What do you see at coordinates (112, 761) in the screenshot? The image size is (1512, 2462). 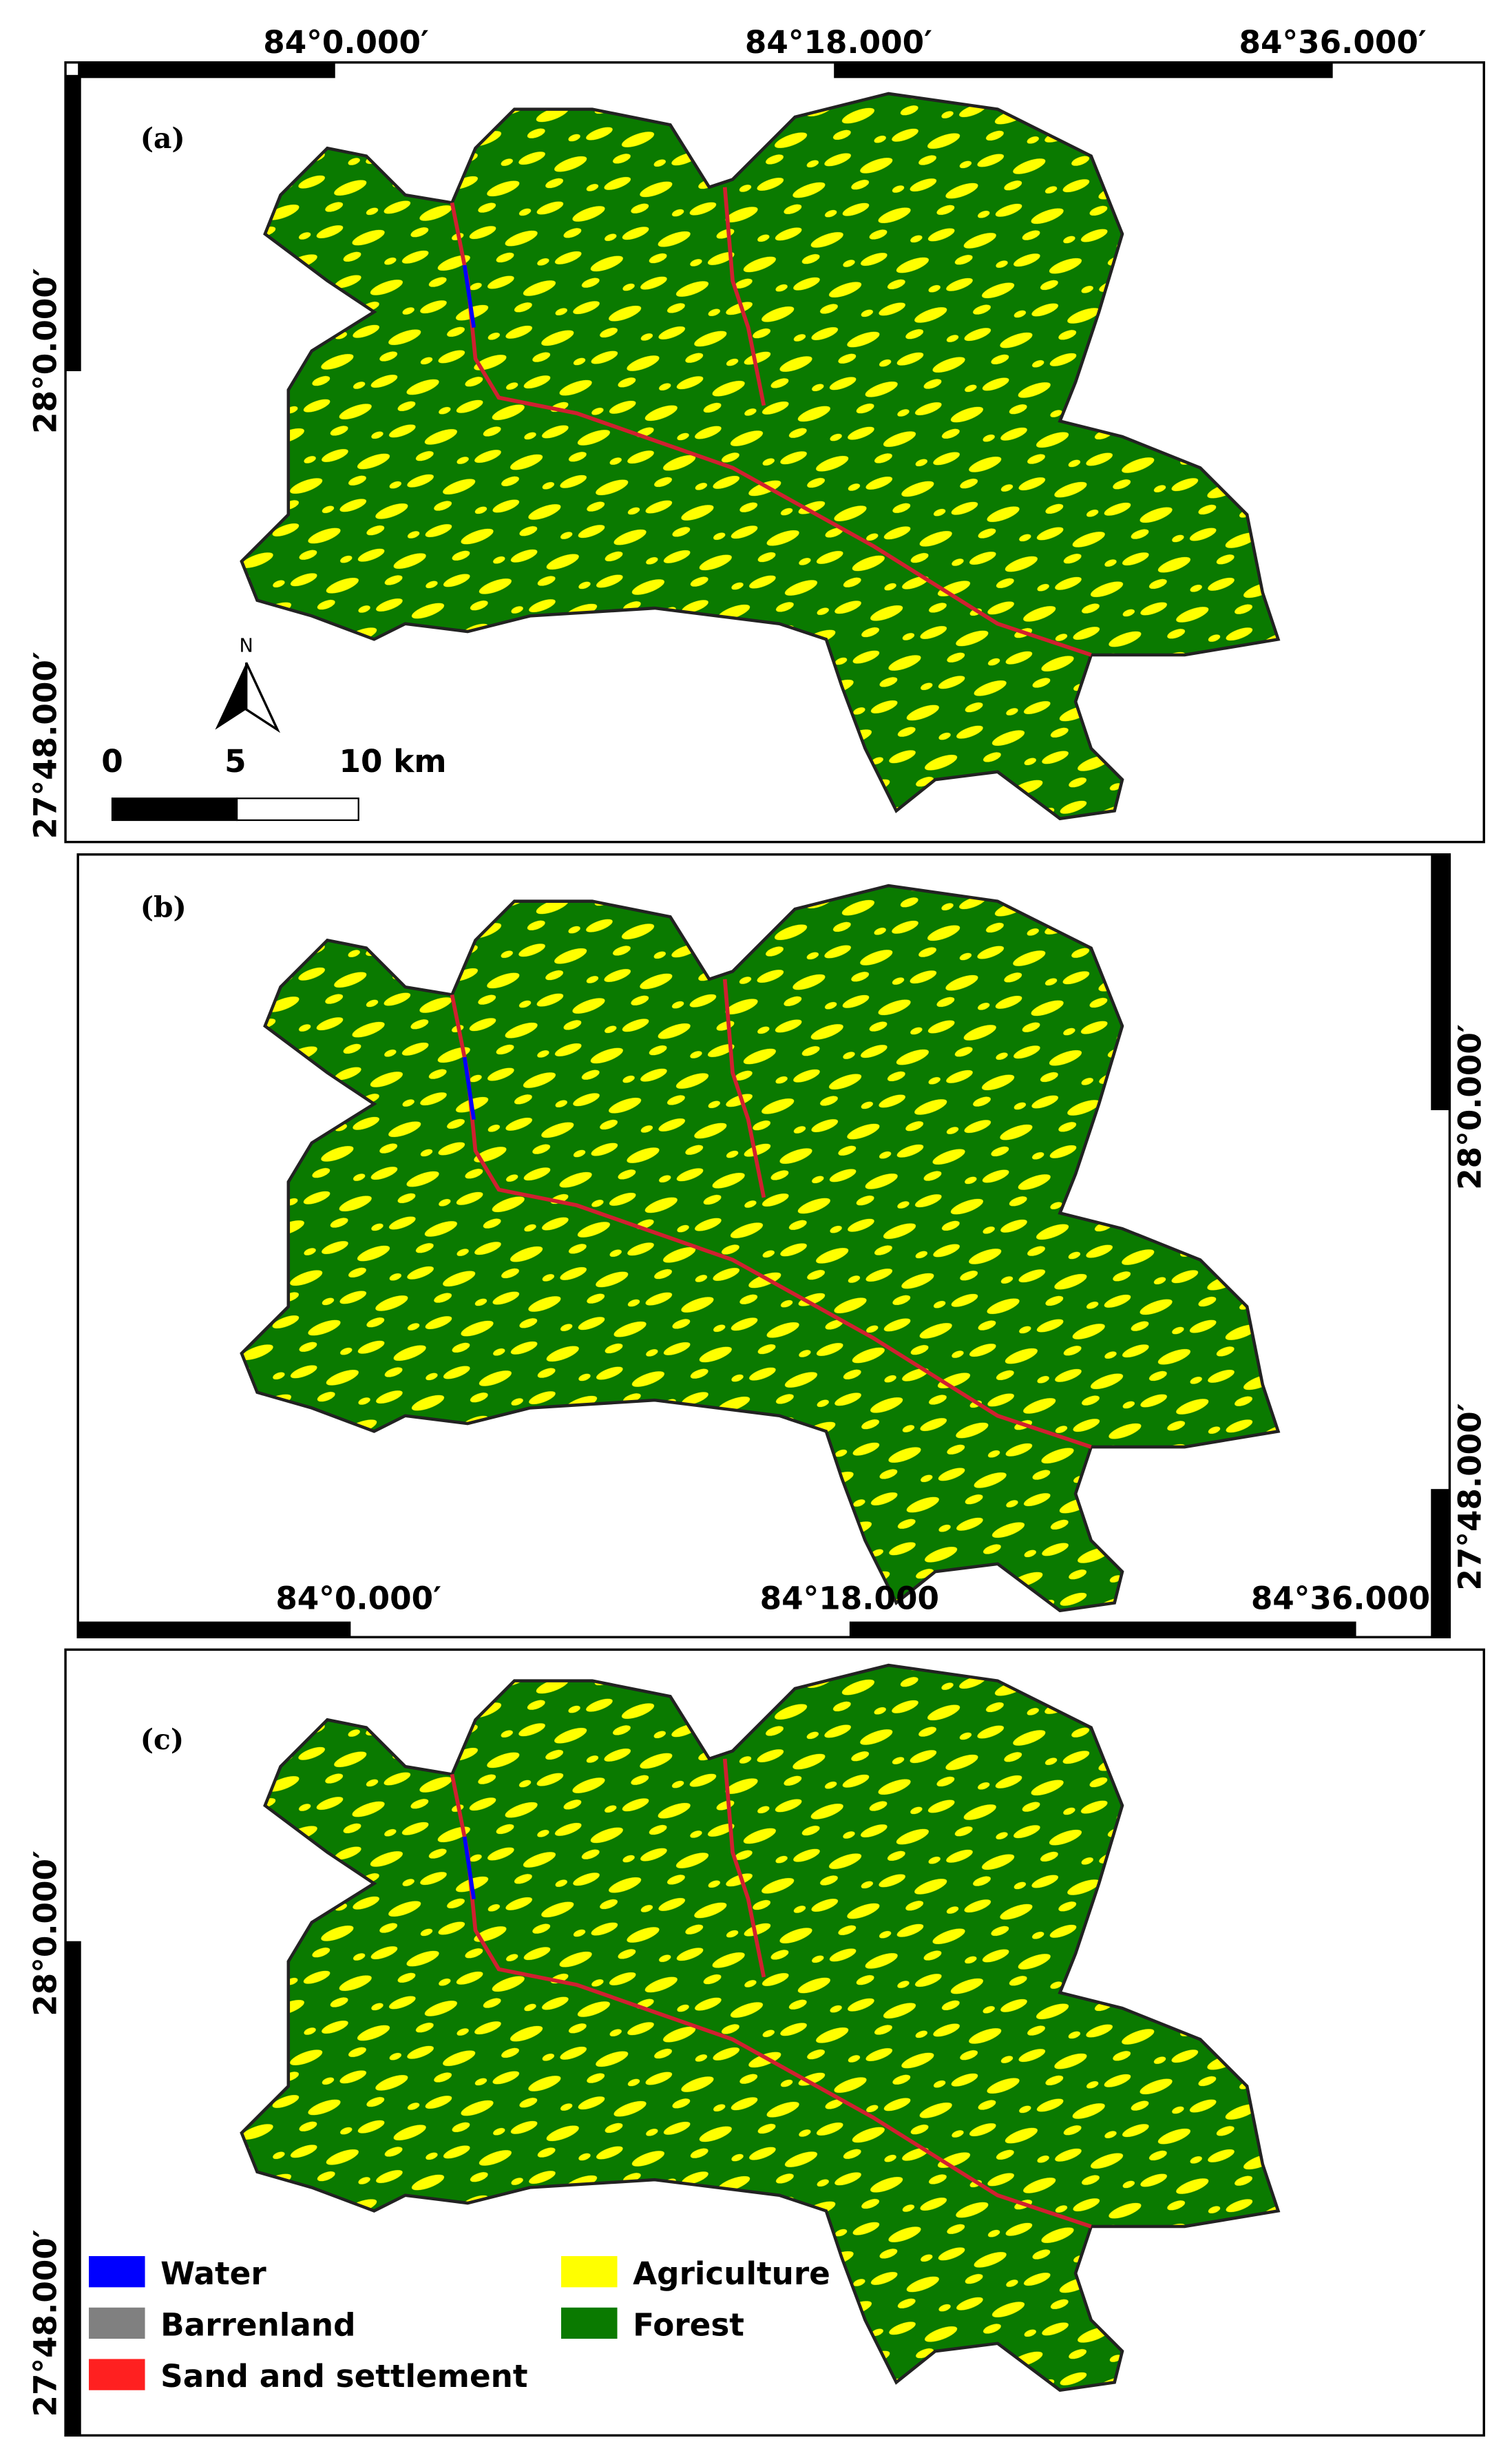 I see `scale-label: 0` at bounding box center [112, 761].